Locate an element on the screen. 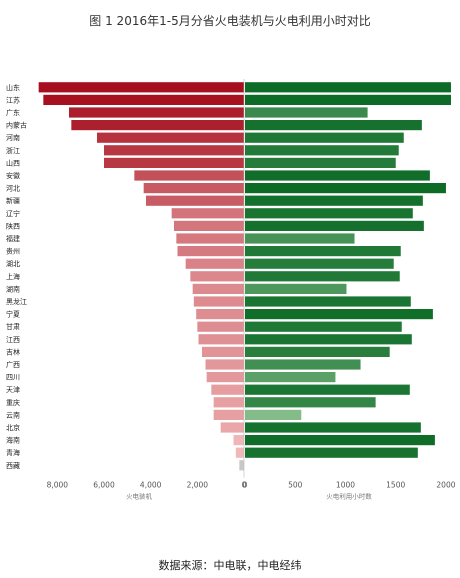 The width and height of the screenshot is (460, 578). category-label: 四川 is located at coordinates (13, 378).